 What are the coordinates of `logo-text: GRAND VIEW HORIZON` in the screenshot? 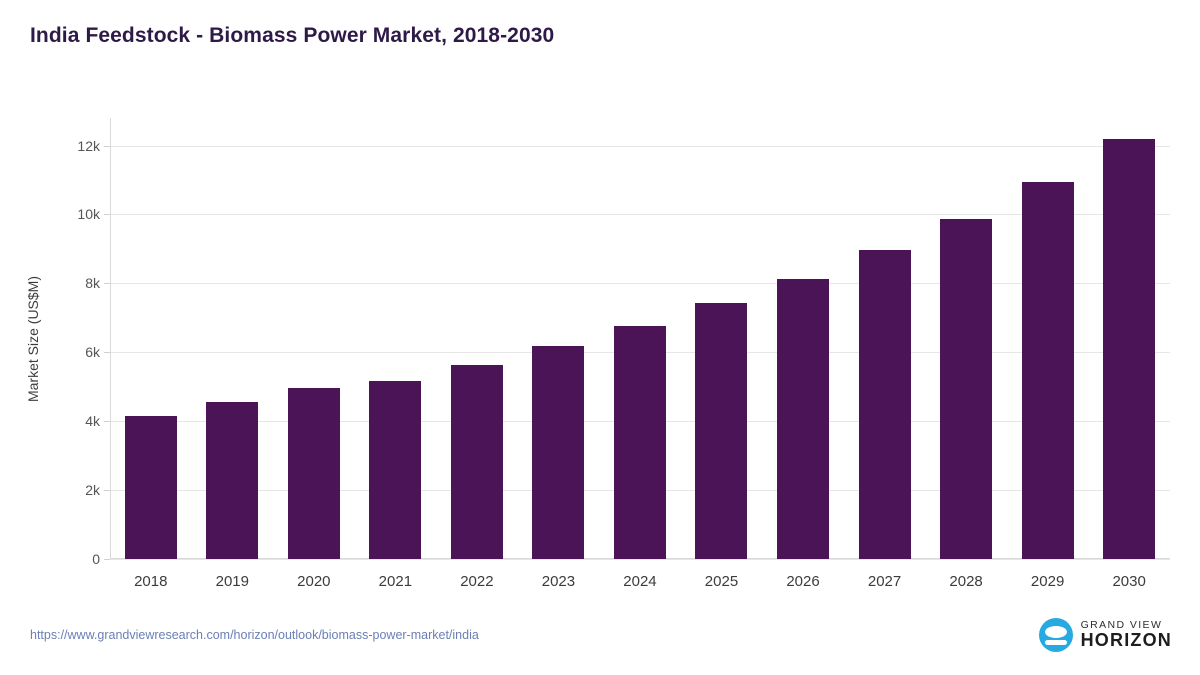 It's located at (1126, 635).